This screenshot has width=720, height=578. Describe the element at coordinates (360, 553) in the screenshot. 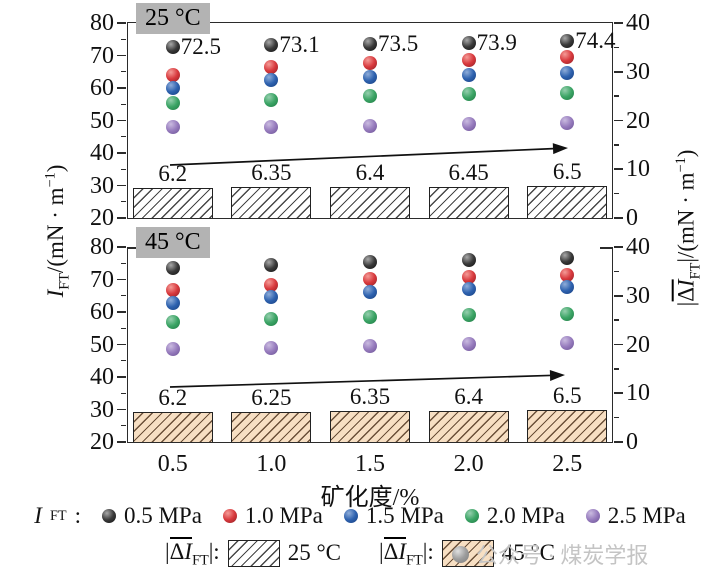

I see `legend-delta-ift: |ΔIFT|: 25 °C |ΔIFT|: 45 °C` at that location.